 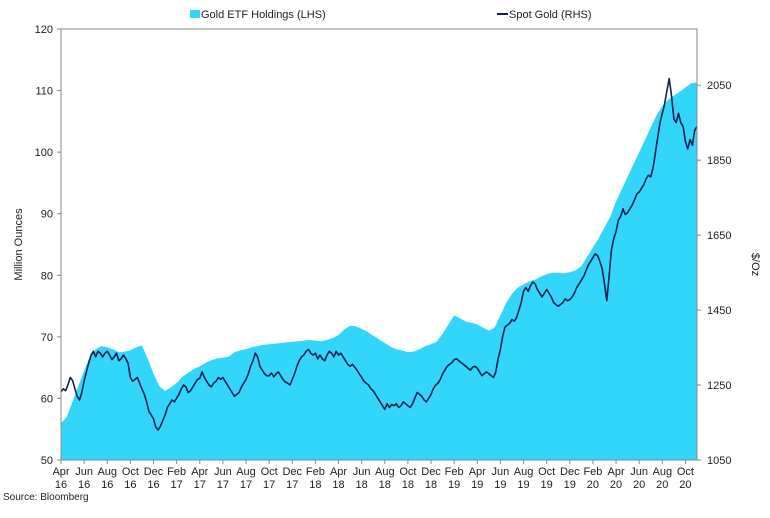 I want to click on y-left-axis-label: Million Ounces, so click(x=19, y=244).